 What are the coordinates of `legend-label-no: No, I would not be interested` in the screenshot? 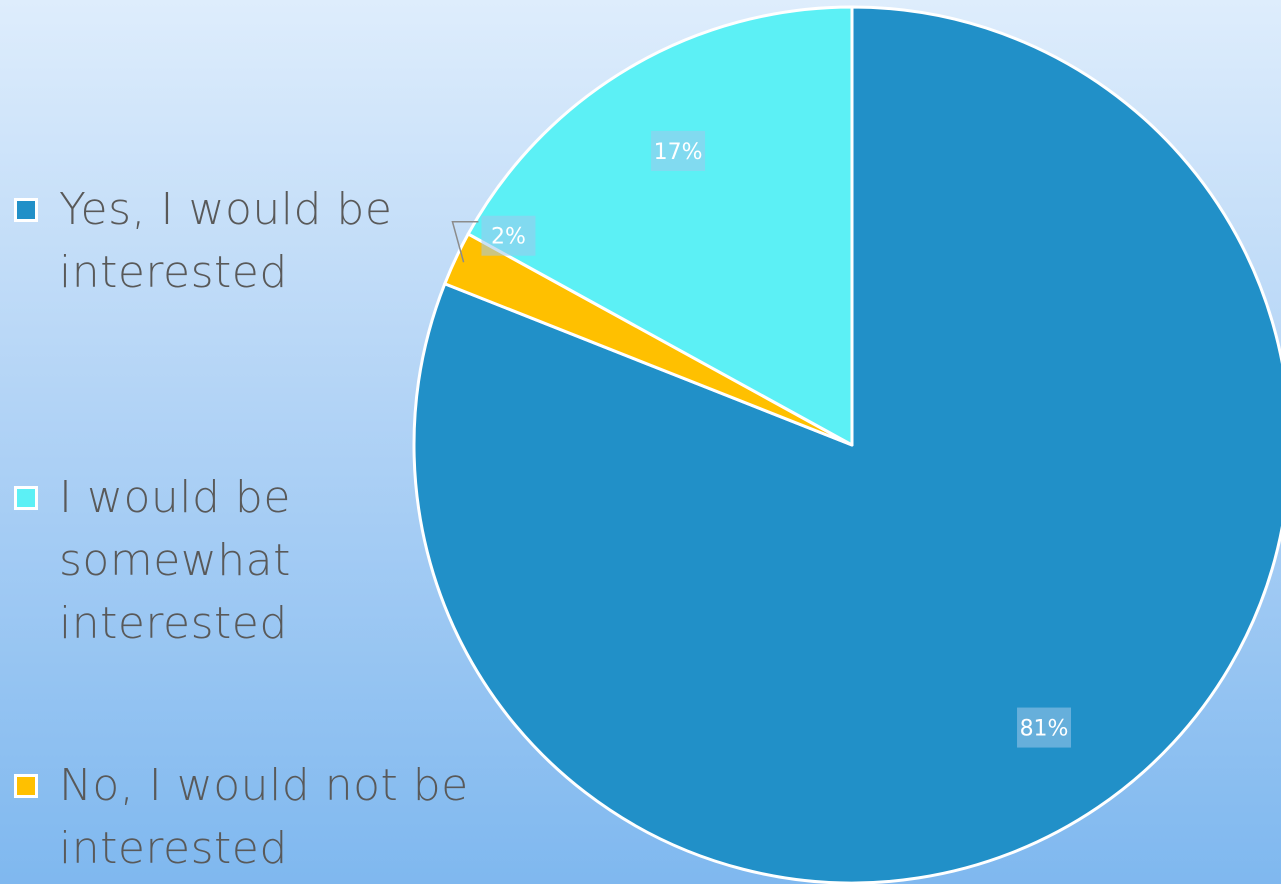 It's located at (264, 817).